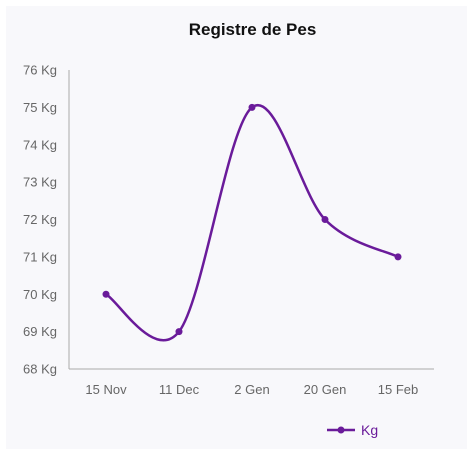  I want to click on x-tick-label: 15 Feb, so click(398, 389).